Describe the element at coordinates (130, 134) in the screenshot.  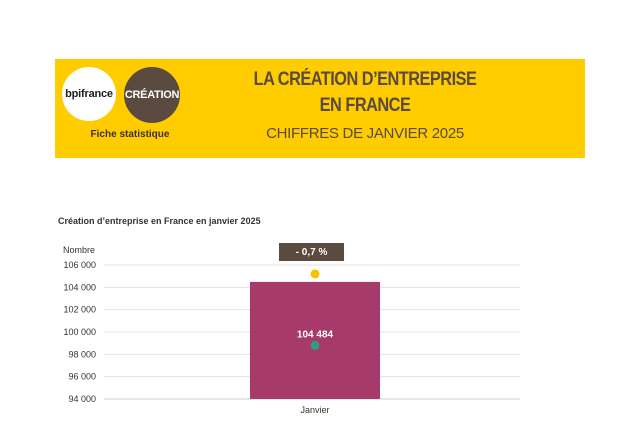
I see `fiche-label: Fiche statistique` at that location.